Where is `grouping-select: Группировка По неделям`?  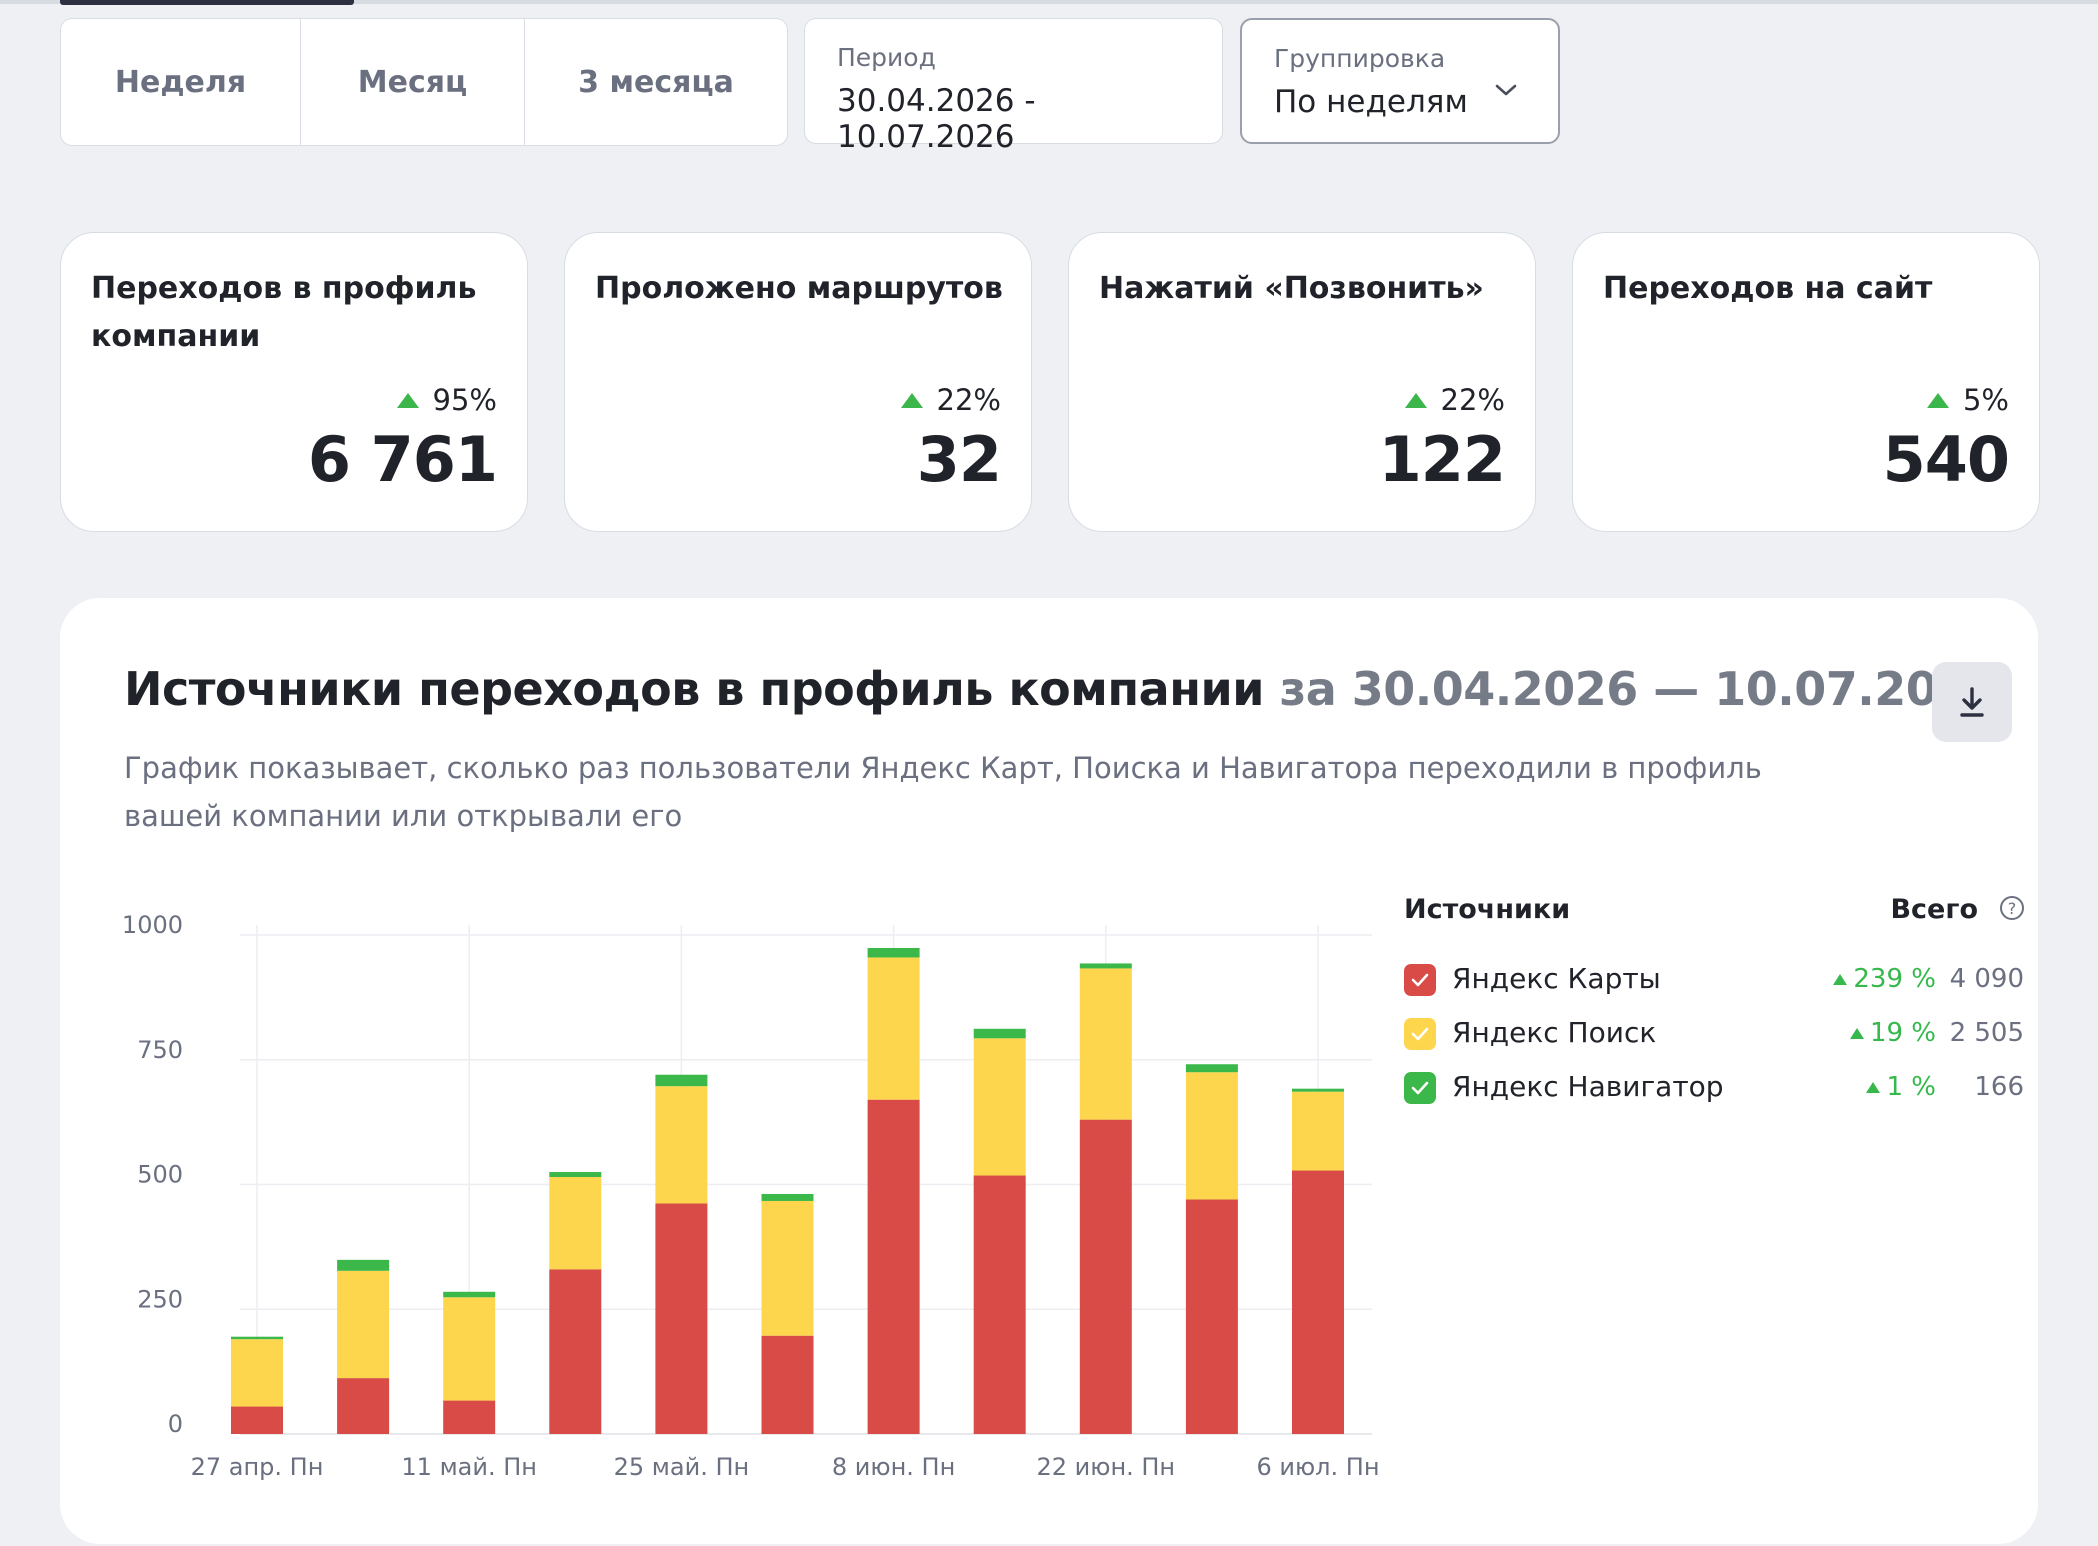 grouping-select: Группировка По неделям is located at coordinates (1400, 81).